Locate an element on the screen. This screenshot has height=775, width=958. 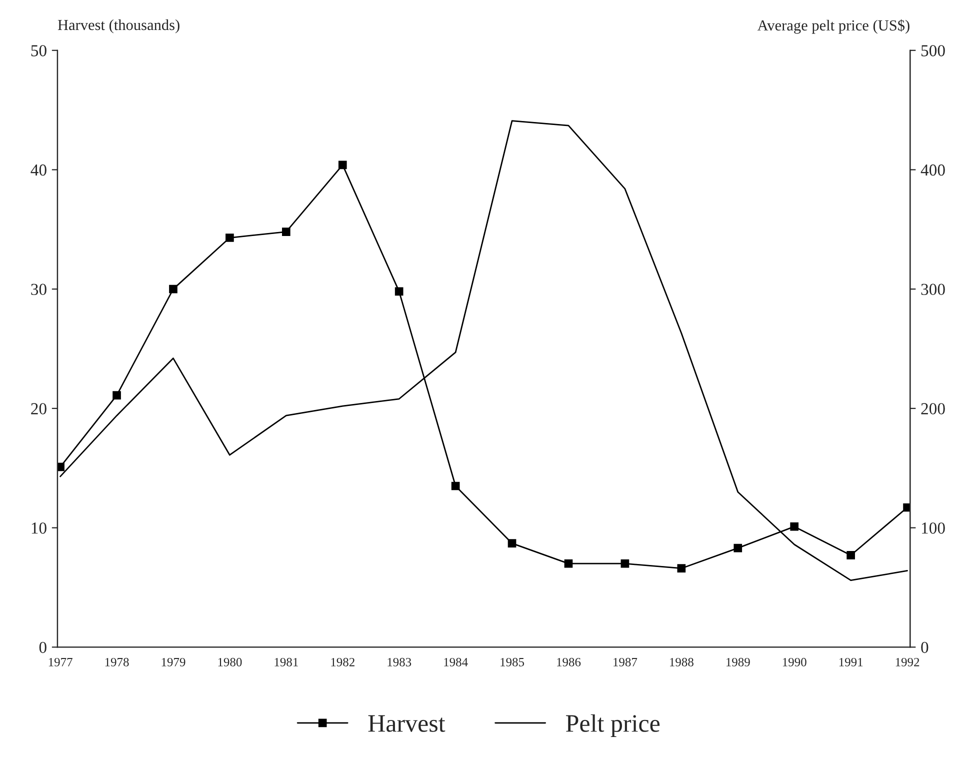
x-tick-label: 1990 is located at coordinates (794, 662).